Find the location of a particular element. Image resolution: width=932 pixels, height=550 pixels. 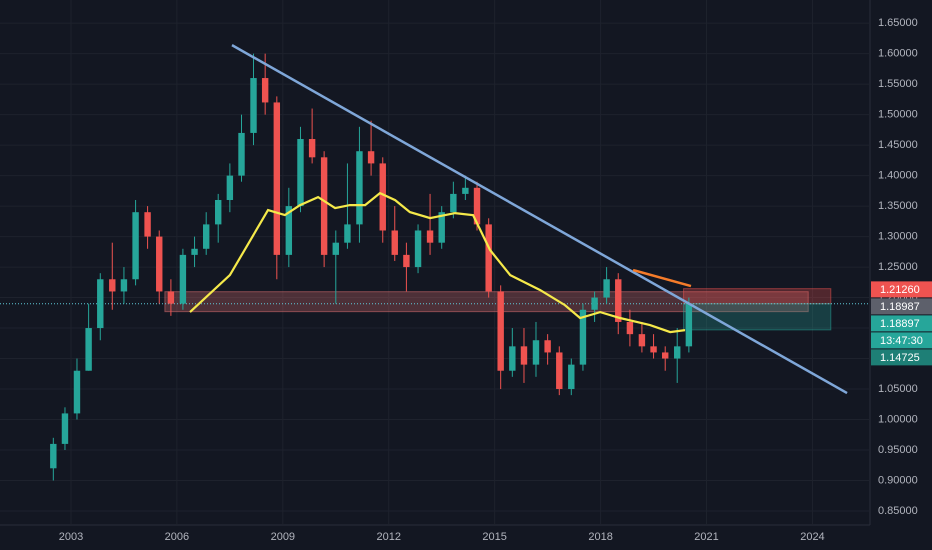

x-tick-label: 2009 is located at coordinates (283, 537).